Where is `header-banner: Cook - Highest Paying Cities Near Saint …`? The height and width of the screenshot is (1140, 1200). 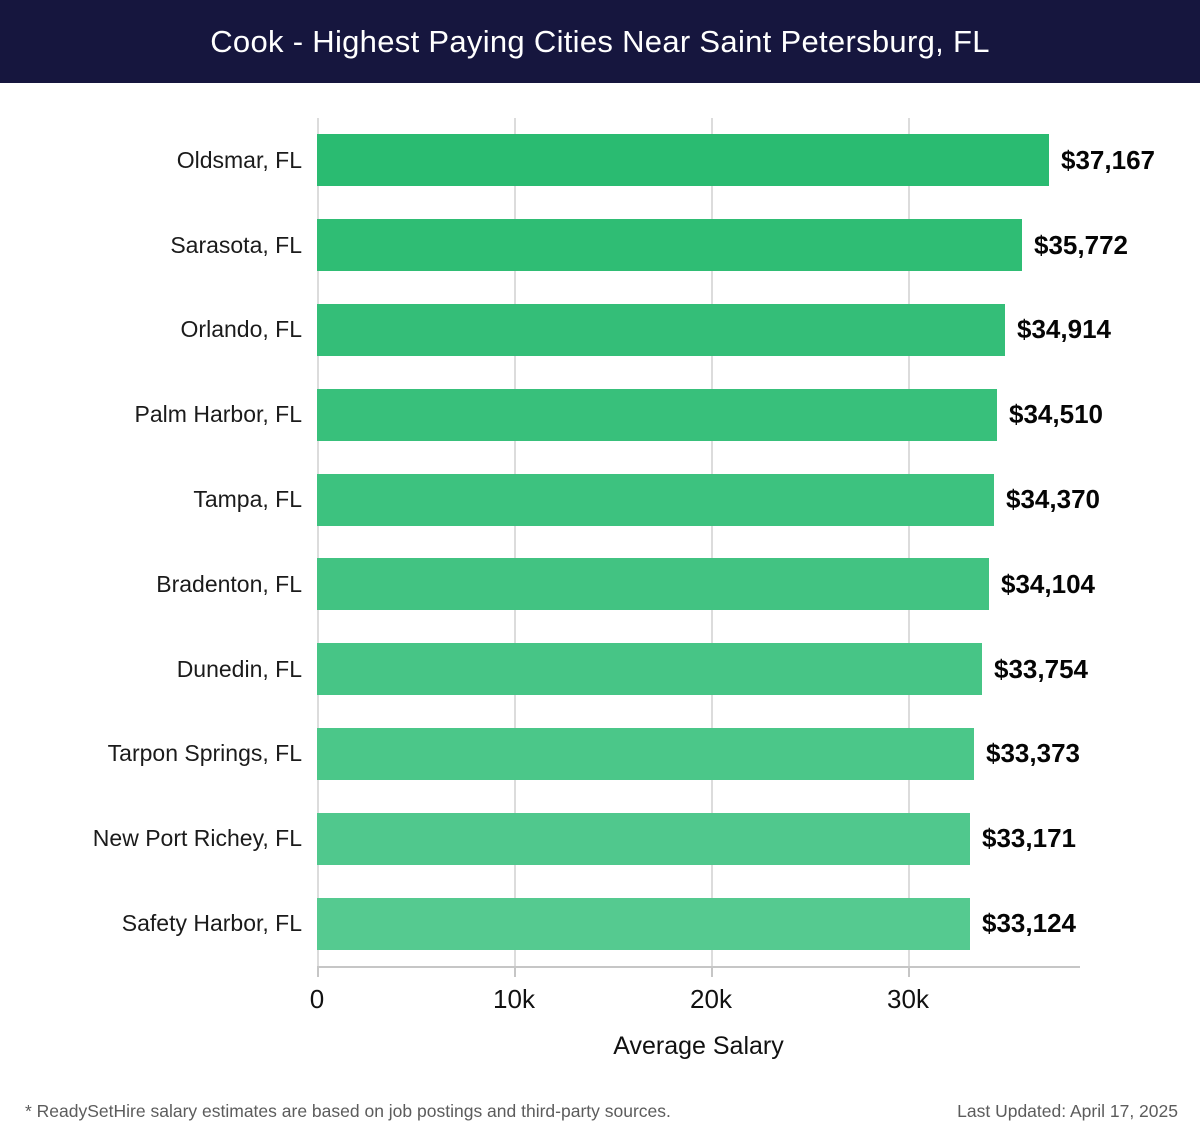 header-banner: Cook - Highest Paying Cities Near Saint … is located at coordinates (600, 41).